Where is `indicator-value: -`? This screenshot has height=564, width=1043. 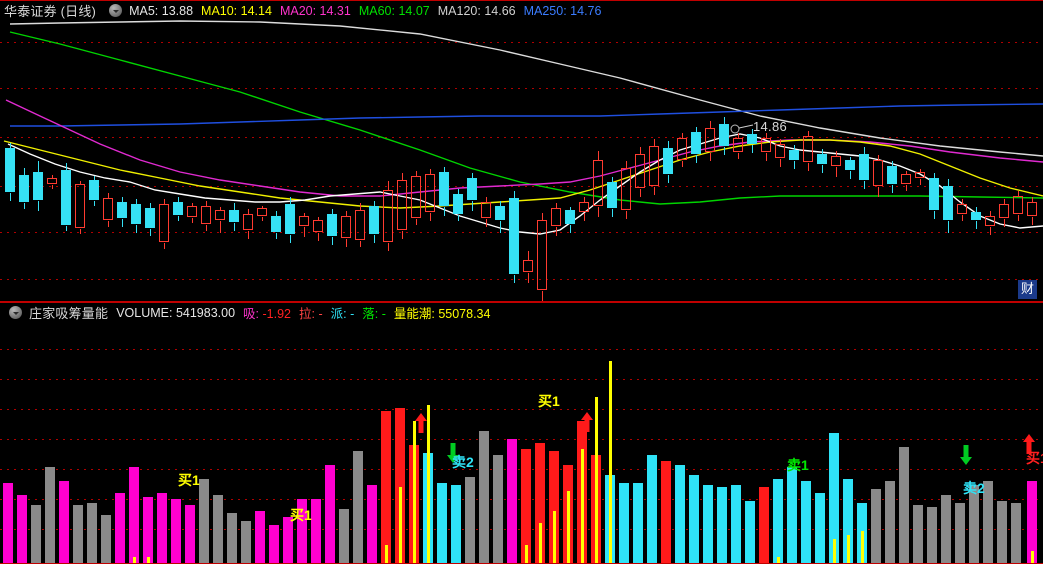
indicator-value: - is located at coordinates (382, 314).